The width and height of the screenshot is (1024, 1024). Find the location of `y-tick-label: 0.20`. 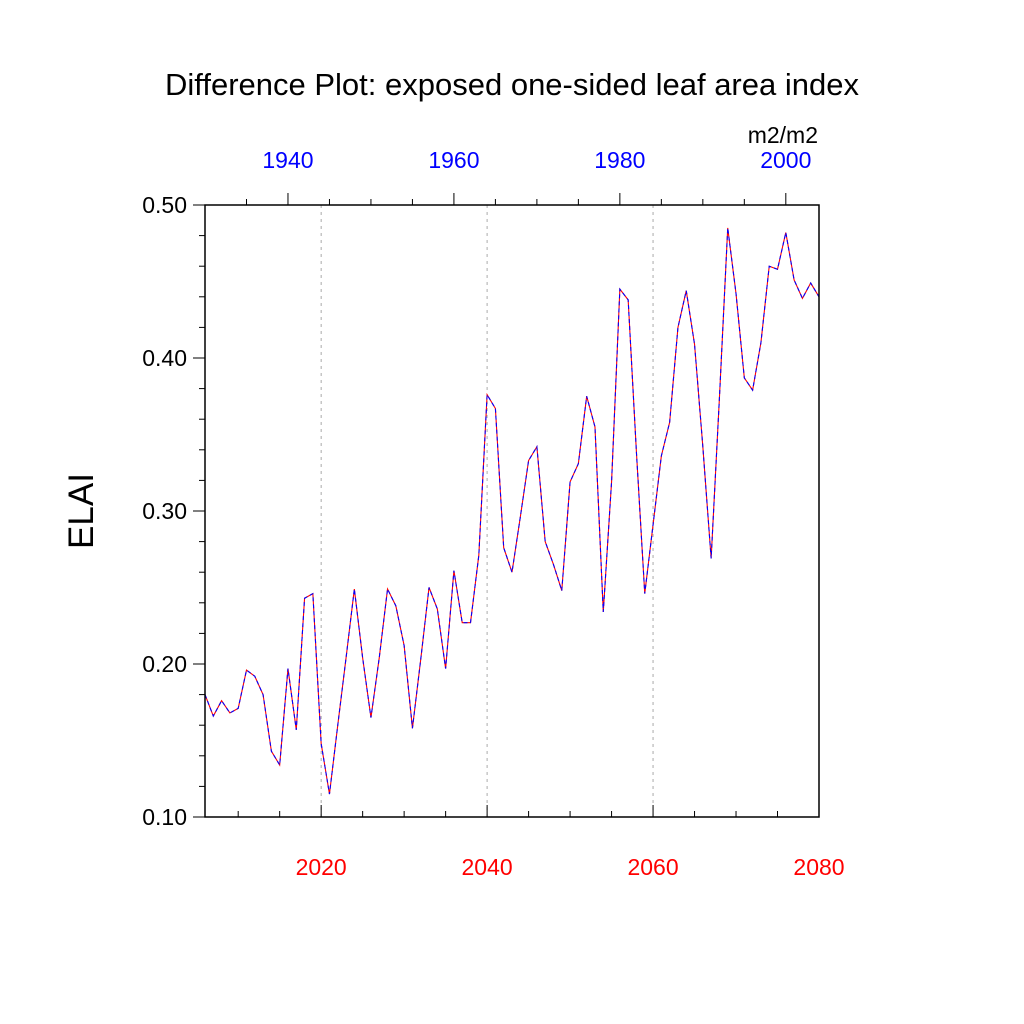

y-tick-label: 0.20 is located at coordinates (164, 664).